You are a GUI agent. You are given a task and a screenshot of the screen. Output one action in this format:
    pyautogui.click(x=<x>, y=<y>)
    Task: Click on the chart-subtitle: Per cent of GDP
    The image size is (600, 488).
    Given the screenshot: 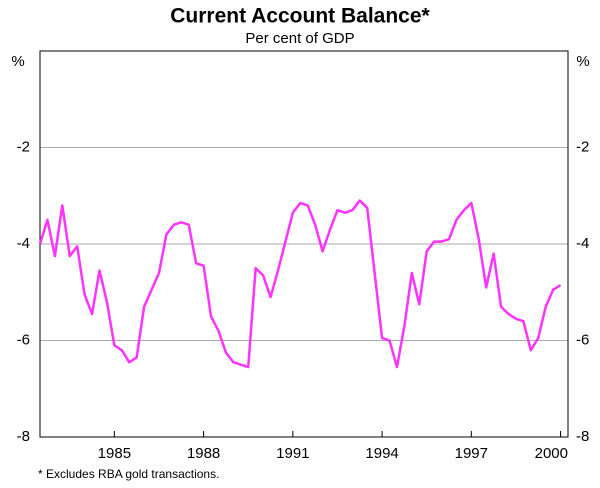 What is the action you would take?
    pyautogui.click(x=299, y=38)
    